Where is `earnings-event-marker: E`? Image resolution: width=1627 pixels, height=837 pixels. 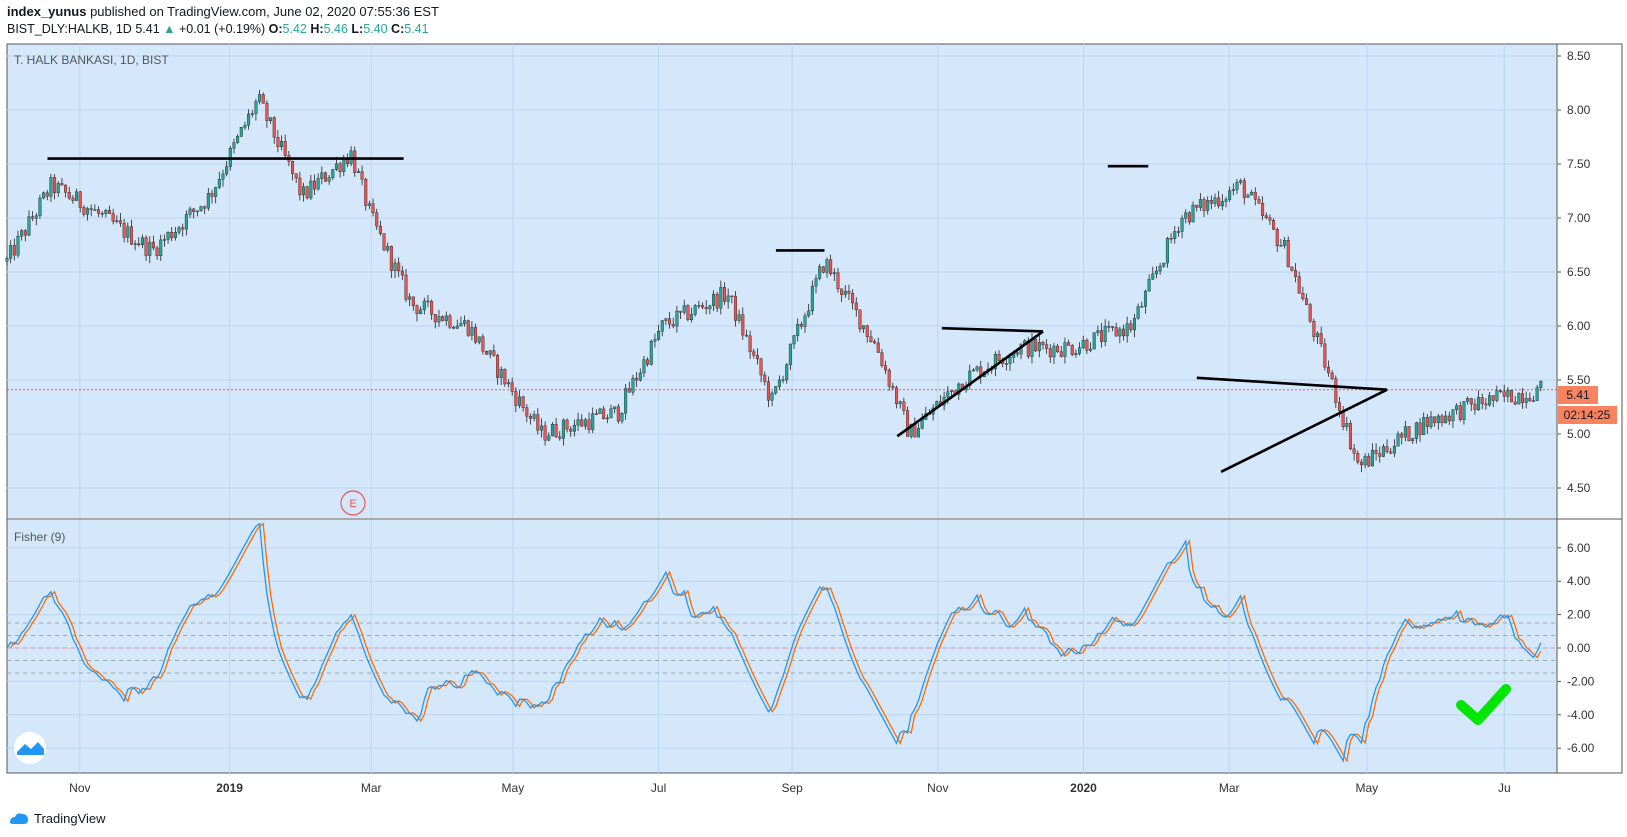
earnings-event-marker: E is located at coordinates (353, 503).